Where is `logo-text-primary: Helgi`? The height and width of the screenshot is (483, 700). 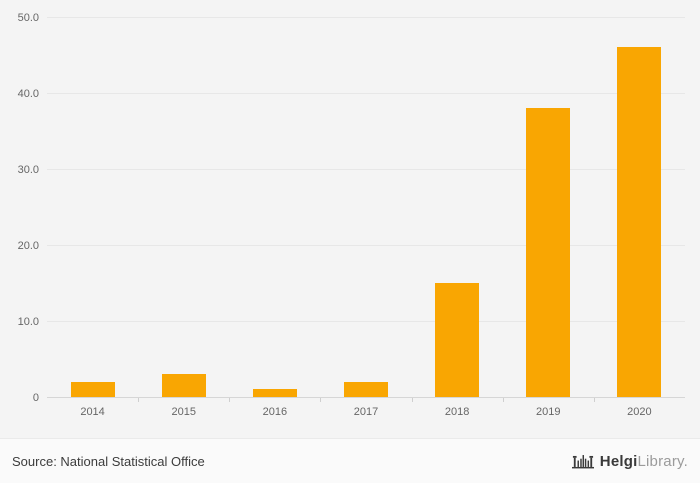
logo-text-primary: Helgi is located at coordinates (618, 461).